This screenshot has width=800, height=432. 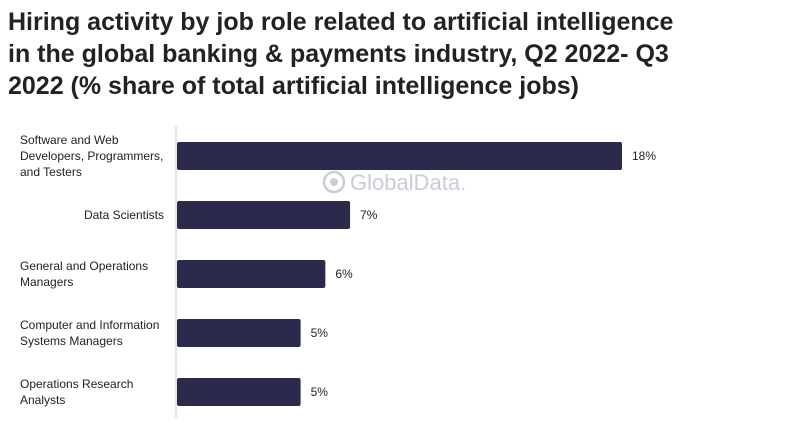 What do you see at coordinates (84, 274) in the screenshot?
I see `category-label-2: General and Operations Managers` at bounding box center [84, 274].